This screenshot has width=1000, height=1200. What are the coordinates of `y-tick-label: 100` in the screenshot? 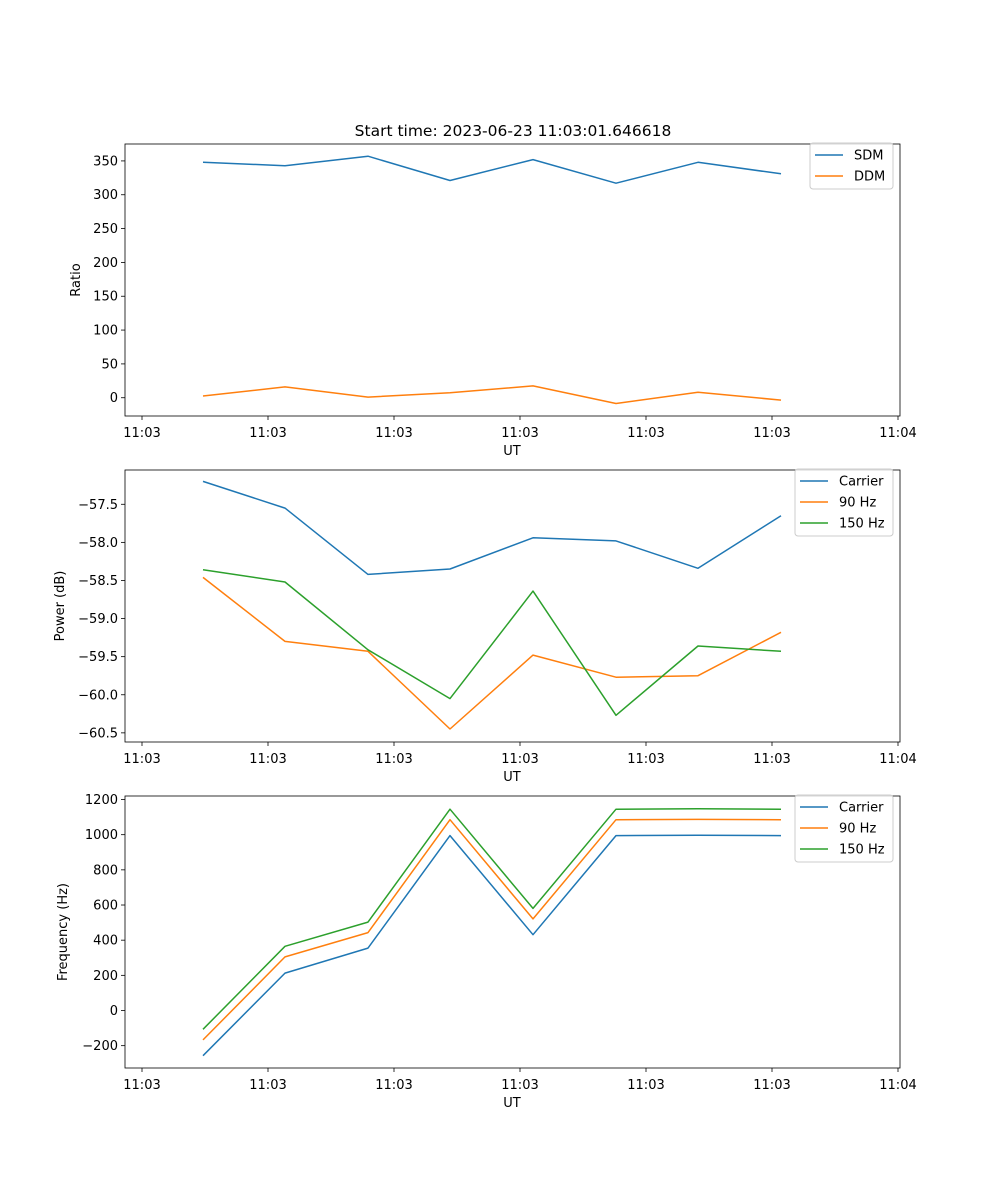 It's located at (105, 331).